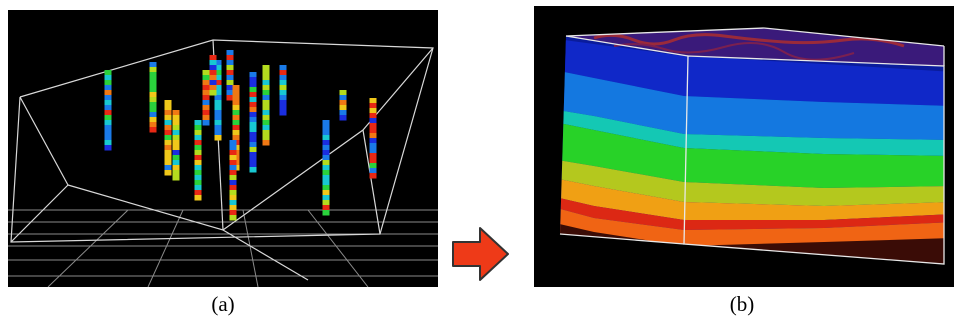 The width and height of the screenshot is (957, 320). Describe the element at coordinates (223, 304) in the screenshot. I see `caption-a: (a)` at that location.